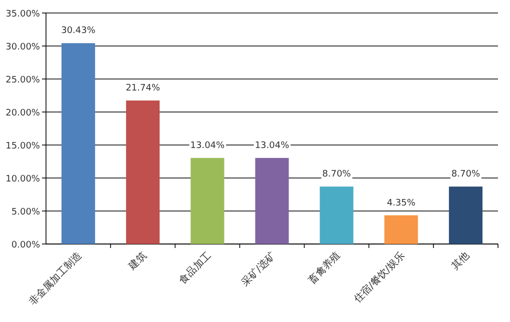  Describe the element at coordinates (460, 261) in the screenshot. I see `x-tick-label: 其他` at that location.